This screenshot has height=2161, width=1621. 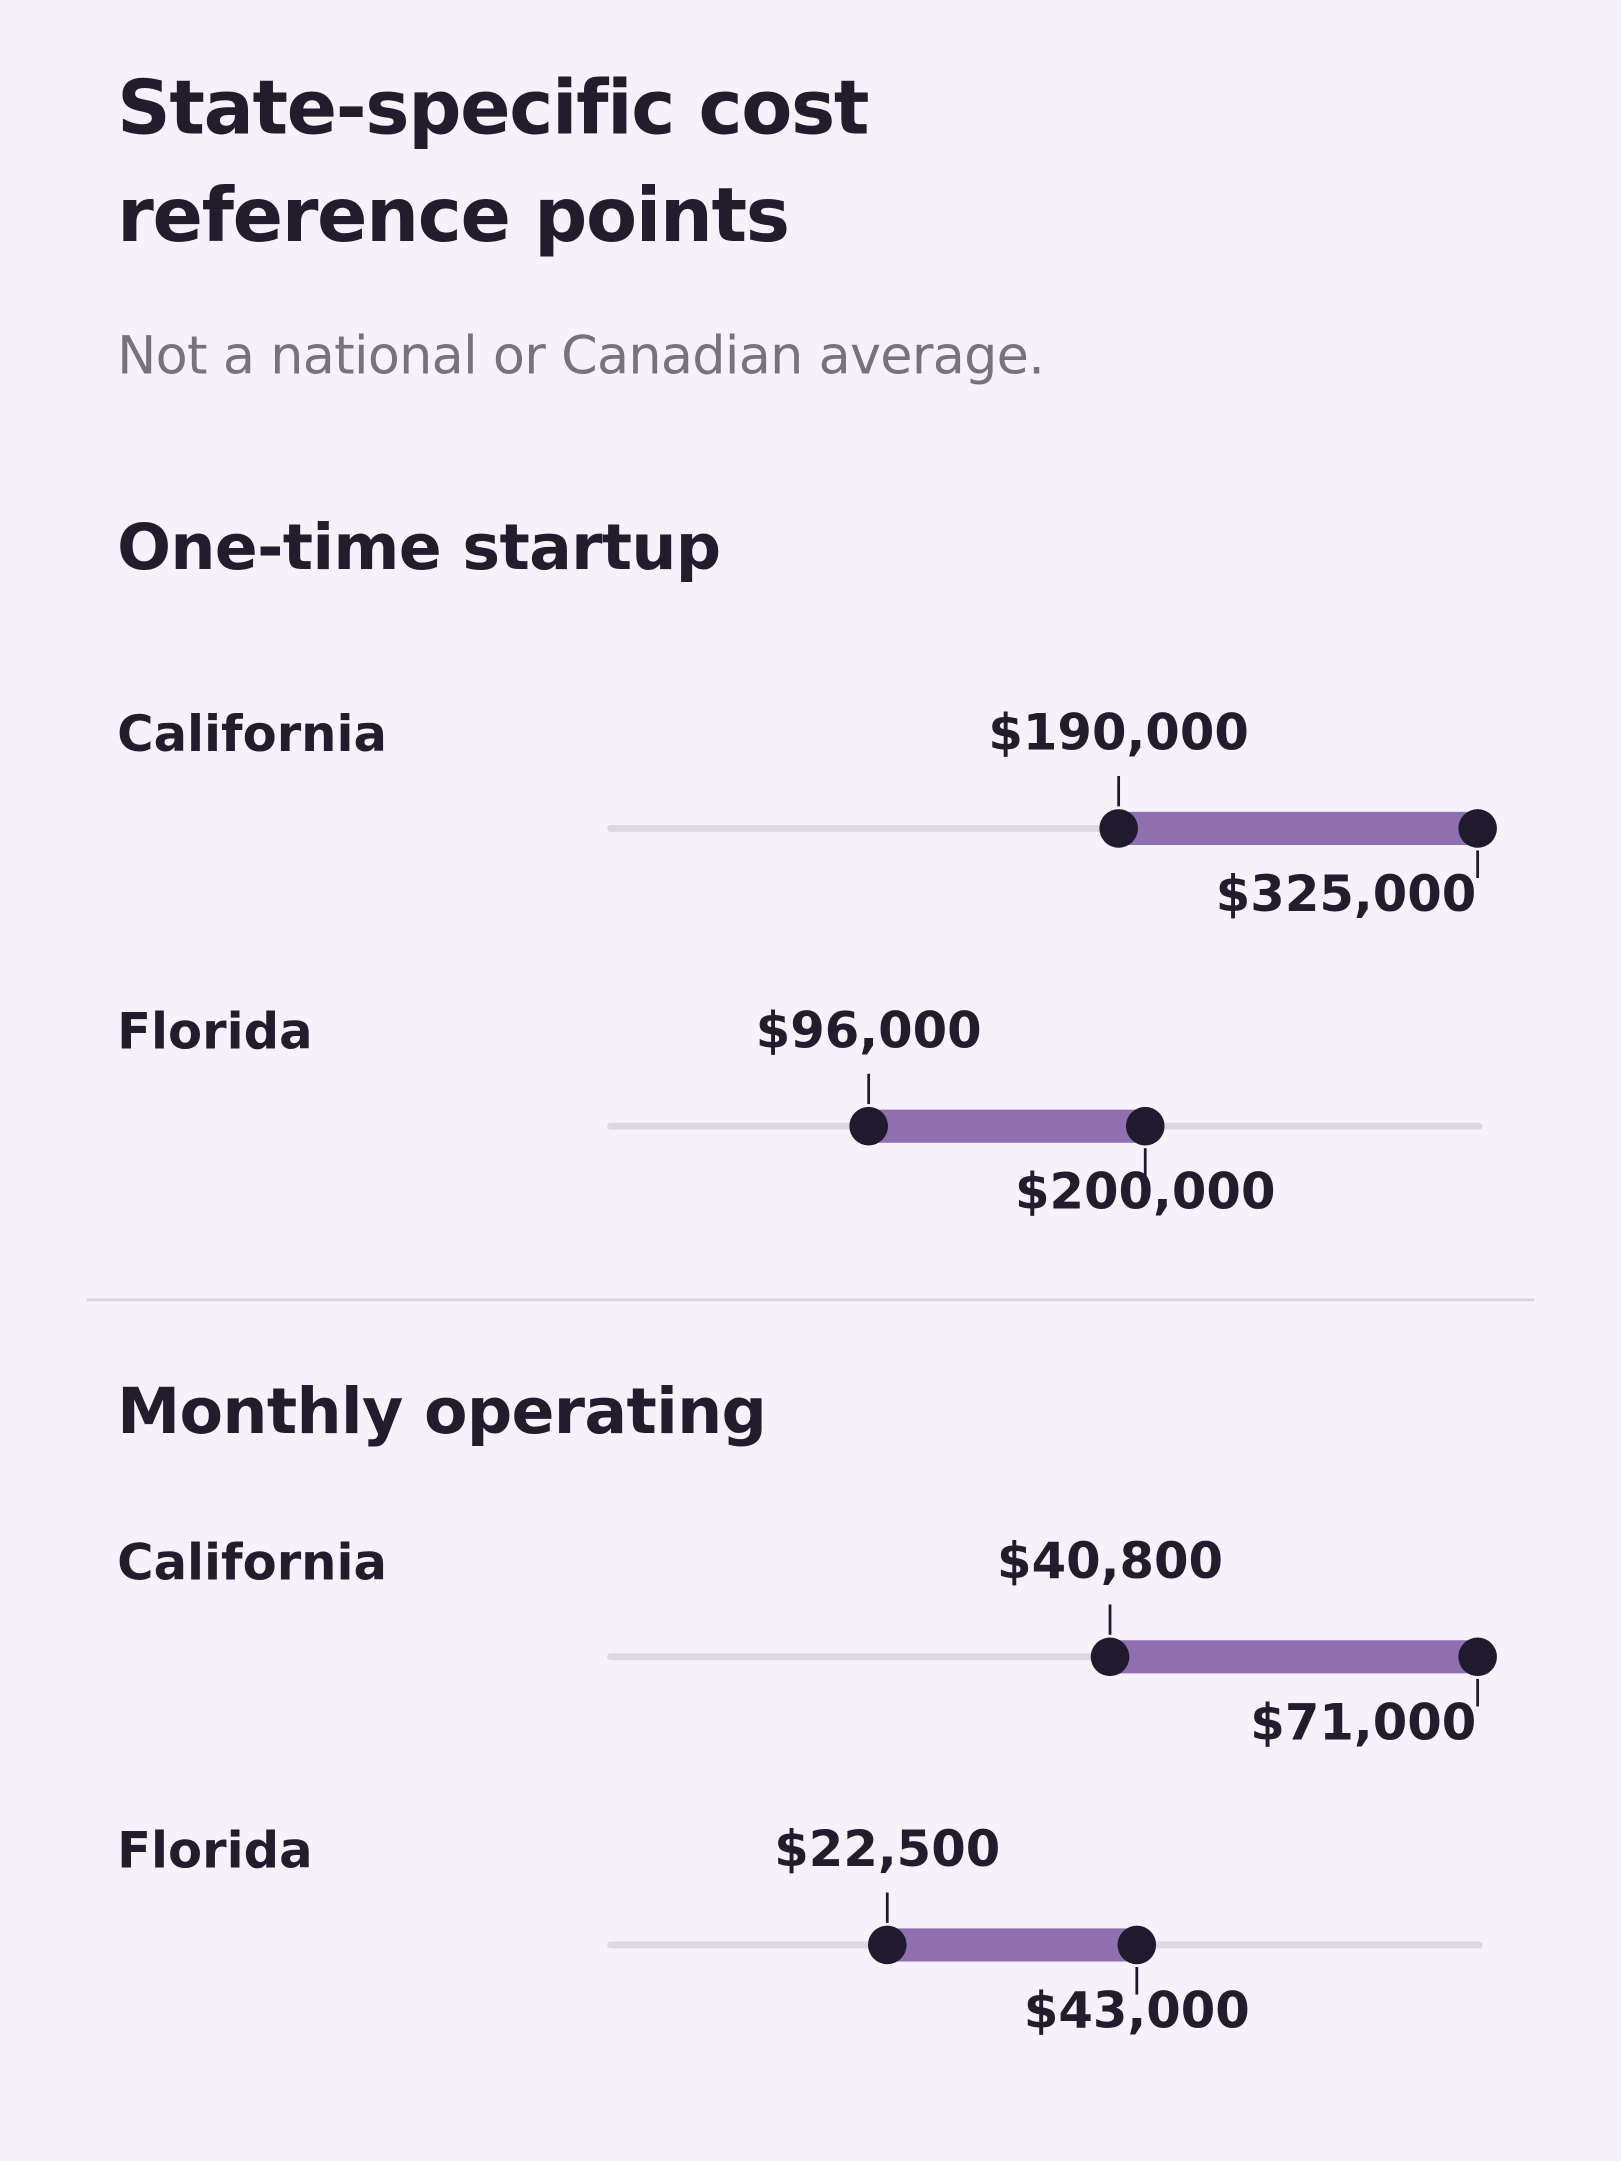 I want to click on high-label: $43,000, so click(x=1137, y=2010).